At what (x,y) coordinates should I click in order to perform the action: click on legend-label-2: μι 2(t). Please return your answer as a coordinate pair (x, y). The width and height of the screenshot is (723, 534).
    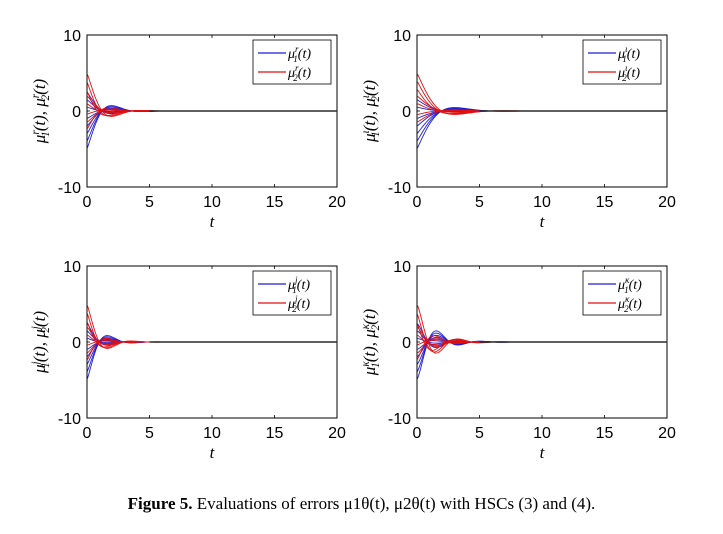
    Looking at the image, I should click on (628, 73).